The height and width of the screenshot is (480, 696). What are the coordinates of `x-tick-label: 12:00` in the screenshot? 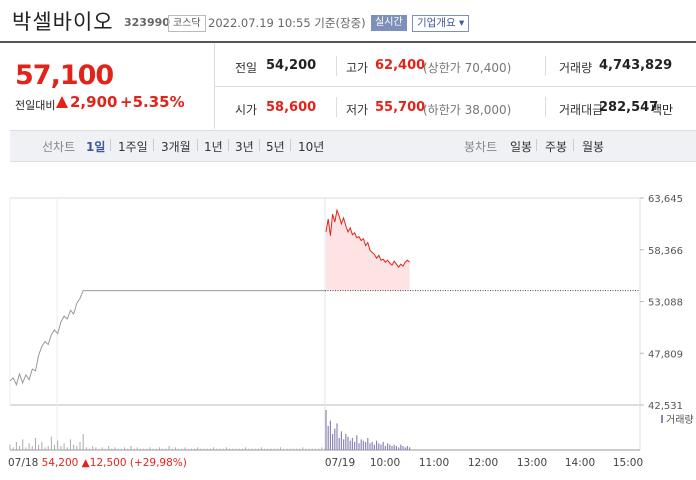 It's located at (483, 463).